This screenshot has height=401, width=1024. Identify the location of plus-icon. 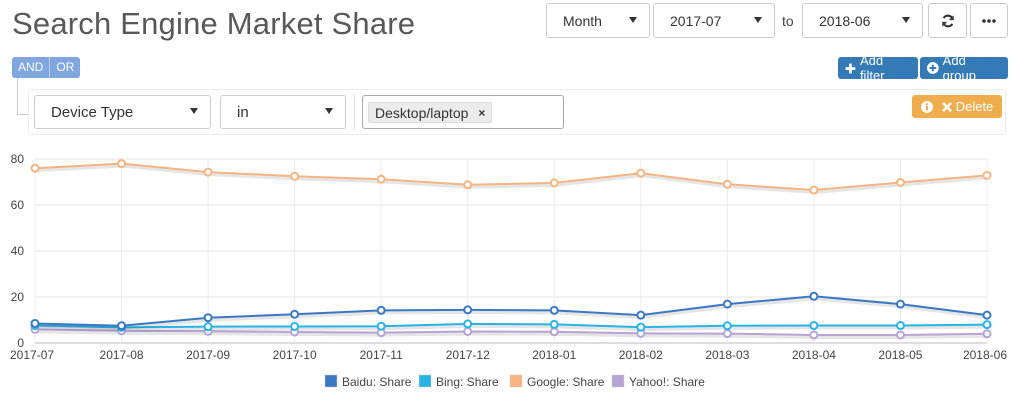
(850, 68).